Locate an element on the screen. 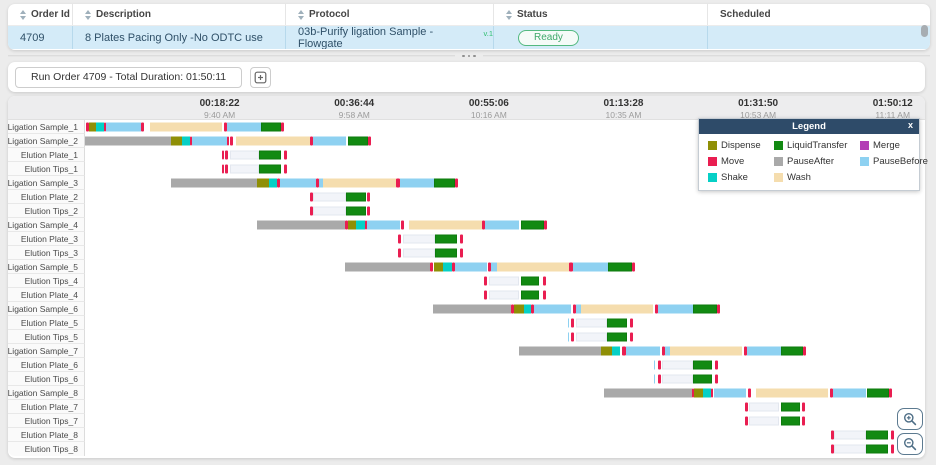 The height and width of the screenshot is (465, 936). drag-handle-icon is located at coordinates (469, 56).